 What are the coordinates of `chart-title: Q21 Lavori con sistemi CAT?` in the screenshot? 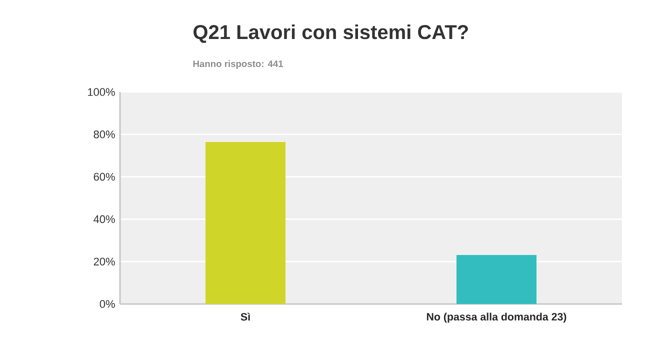 It's located at (331, 33).